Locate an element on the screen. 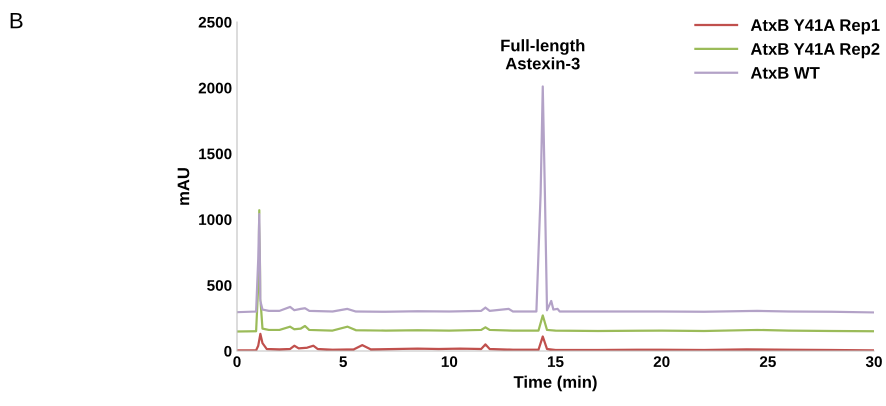 The height and width of the screenshot is (406, 886). x-tick-label: 0 is located at coordinates (237, 362).